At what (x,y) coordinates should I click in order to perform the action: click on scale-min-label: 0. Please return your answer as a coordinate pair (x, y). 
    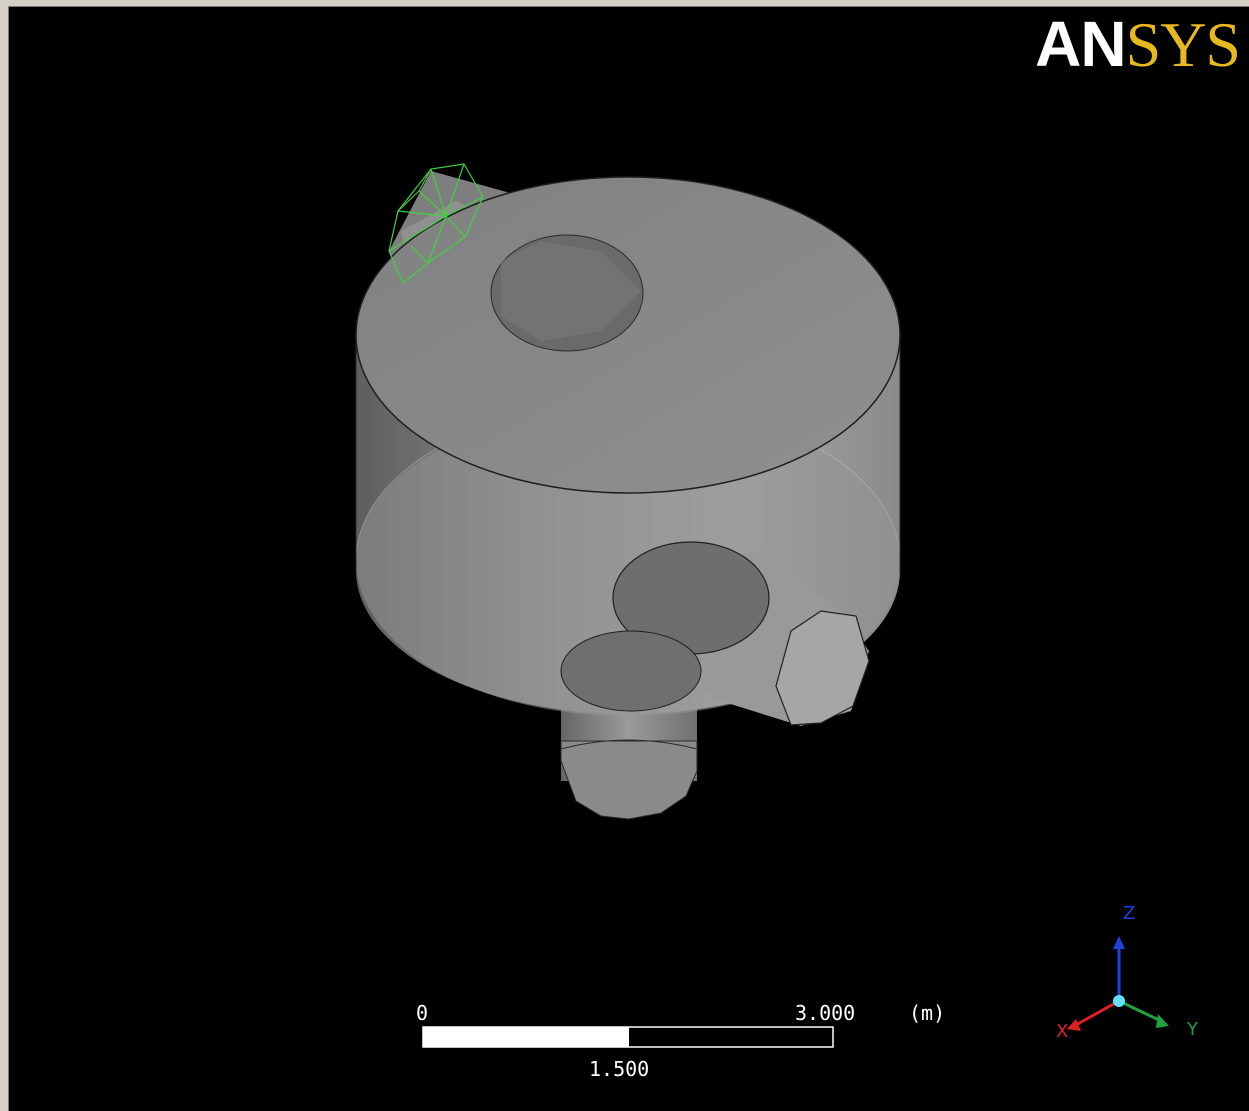
    Looking at the image, I should click on (422, 1013).